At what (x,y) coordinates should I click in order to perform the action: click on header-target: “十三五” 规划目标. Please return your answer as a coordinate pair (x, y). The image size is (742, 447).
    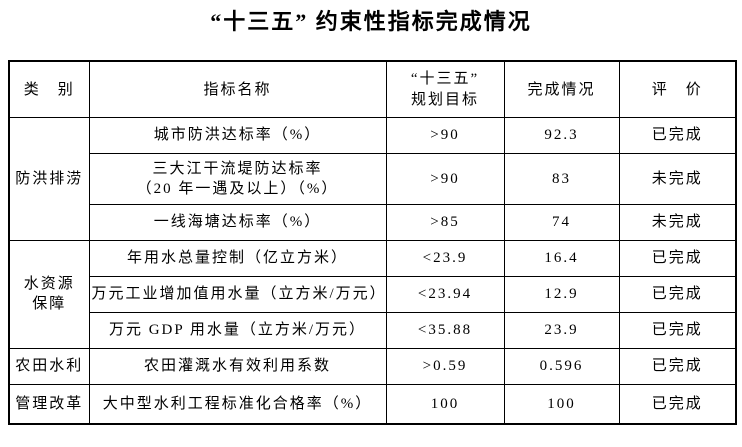
    Looking at the image, I should click on (445, 89).